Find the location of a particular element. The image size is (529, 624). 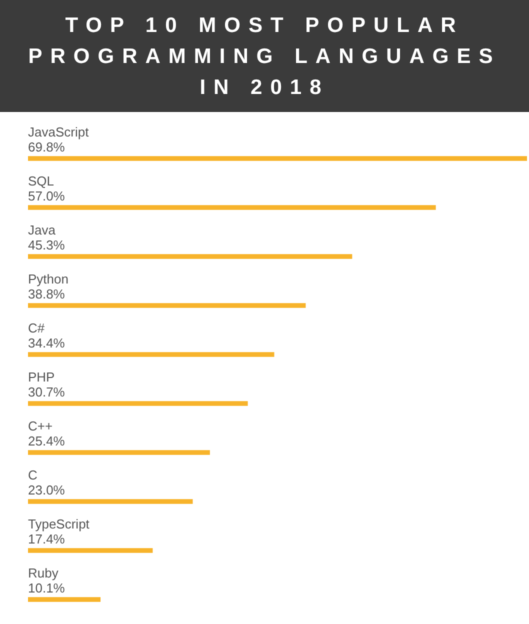

y-tick-label: JavaScript is located at coordinates (59, 132).